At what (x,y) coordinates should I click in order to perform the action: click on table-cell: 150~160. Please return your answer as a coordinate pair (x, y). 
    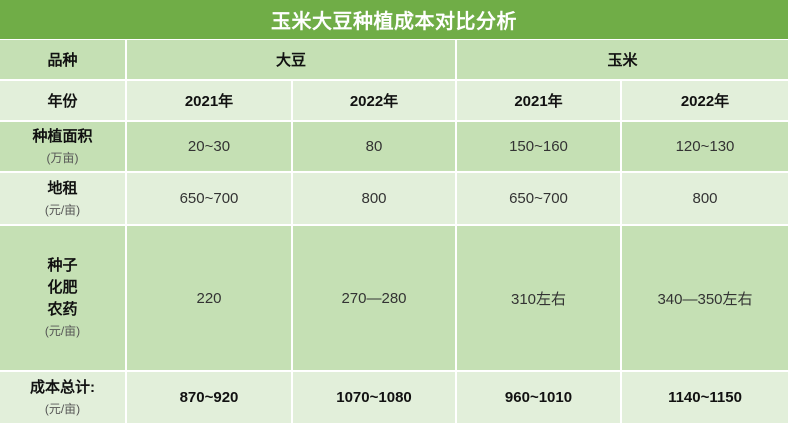
    Looking at the image, I should click on (539, 147).